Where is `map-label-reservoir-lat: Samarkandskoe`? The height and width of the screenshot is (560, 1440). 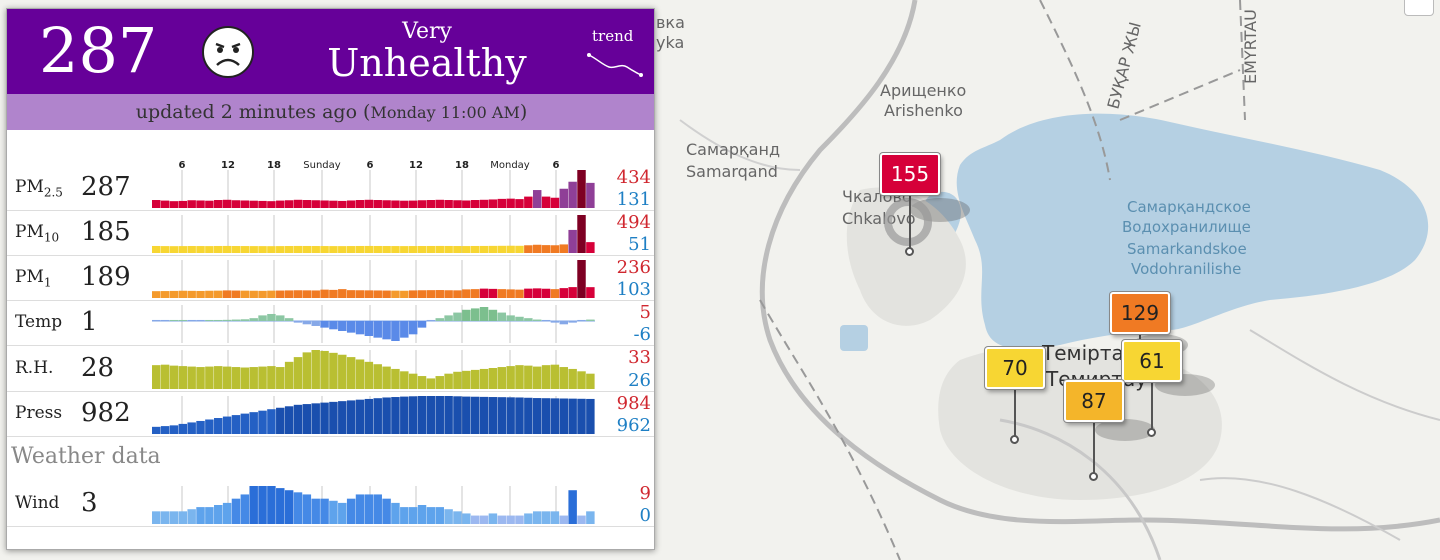 map-label-reservoir-lat: Samarkandskoe is located at coordinates (1187, 249).